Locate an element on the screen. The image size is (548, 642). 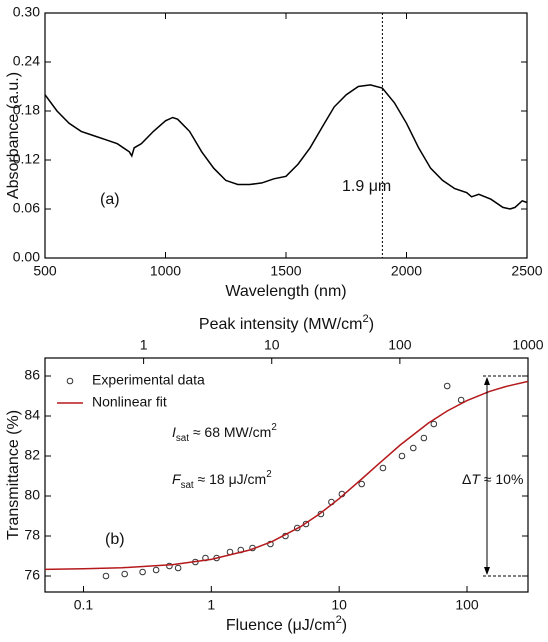
x2-axis-label-part: ) is located at coordinates (371, 324).